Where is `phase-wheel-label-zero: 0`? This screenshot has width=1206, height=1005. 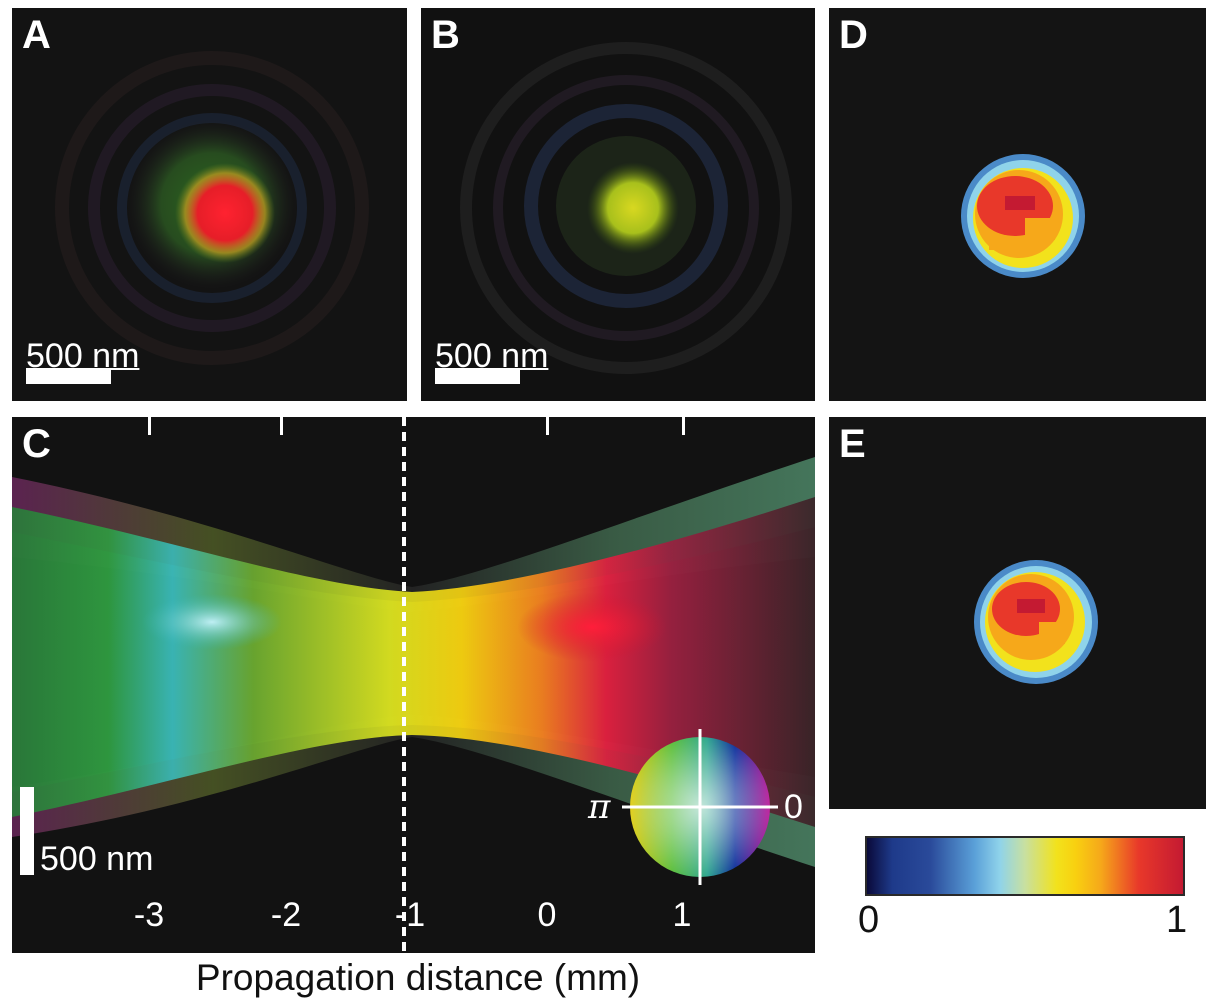 phase-wheel-label-zero: 0 is located at coordinates (793, 807).